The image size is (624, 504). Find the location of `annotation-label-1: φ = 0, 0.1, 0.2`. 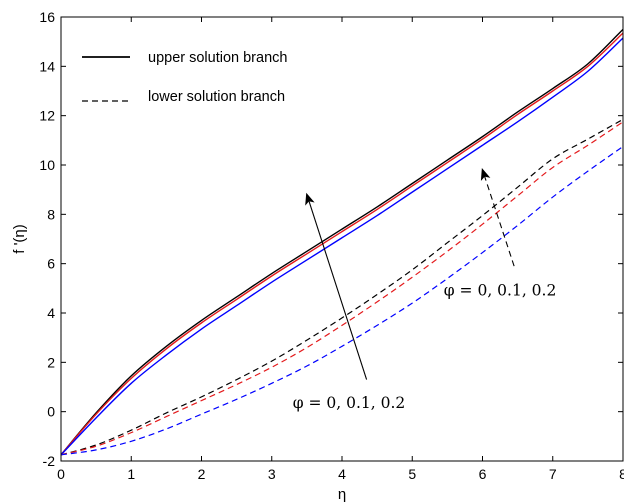

annotation-label-1: φ = 0, 0.1, 0.2 is located at coordinates (500, 291).